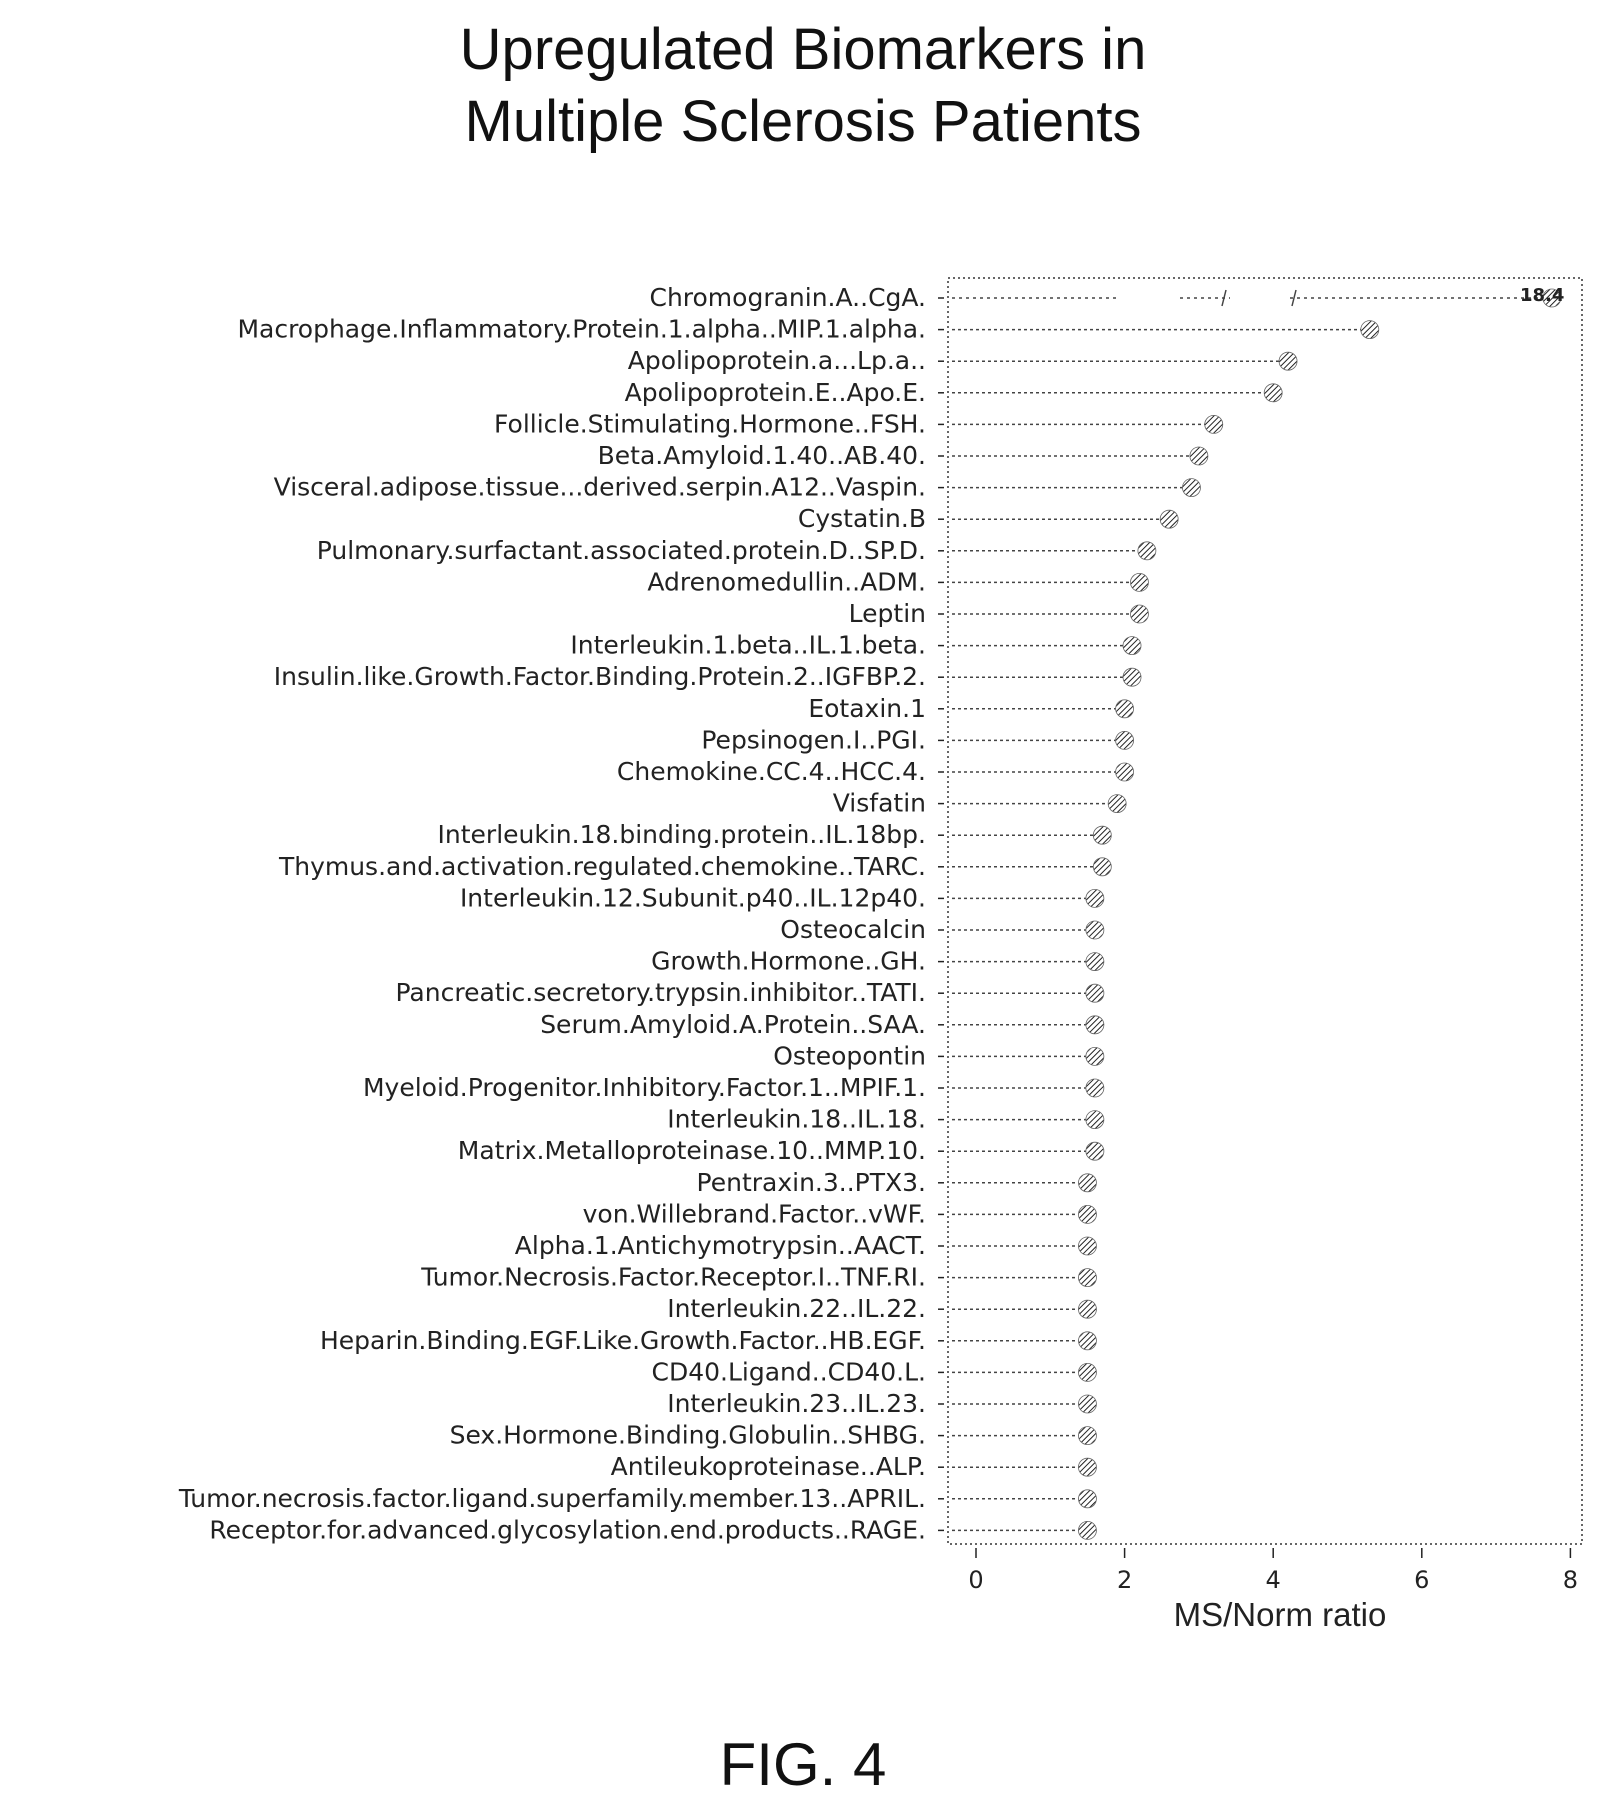 The image size is (1606, 1804). Describe the element at coordinates (796, 1308) in the screenshot. I see `y-tick-label: Interleukin.22..IL.22.` at that location.